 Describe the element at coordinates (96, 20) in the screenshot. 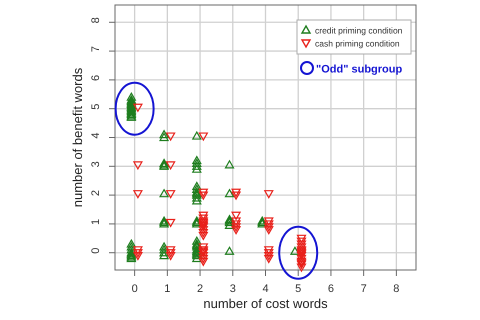

I see `y-tick-label: 8` at that location.